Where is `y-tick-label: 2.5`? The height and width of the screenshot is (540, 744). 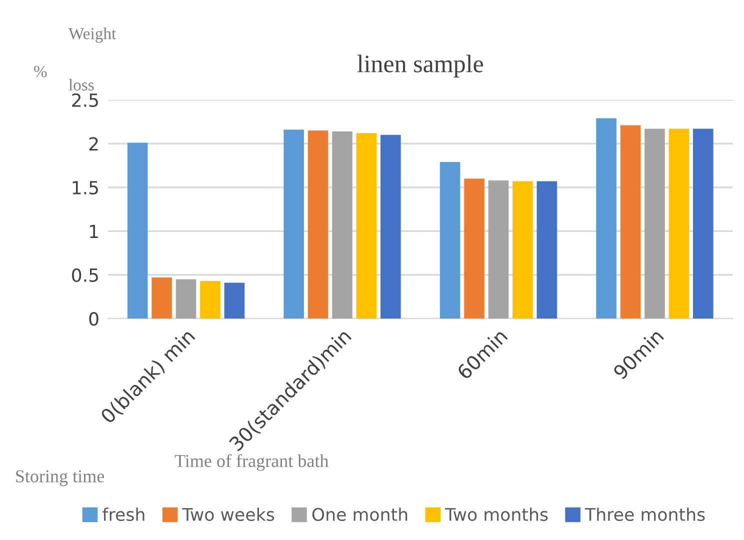
y-tick-label: 2.5 is located at coordinates (85, 100).